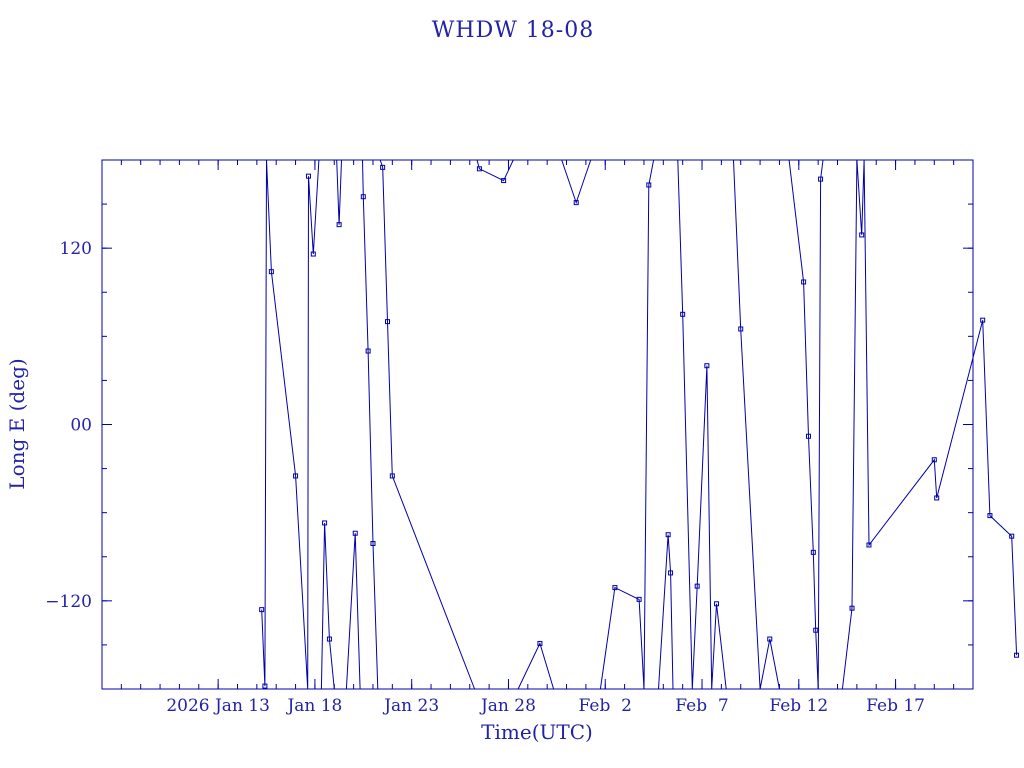 The width and height of the screenshot is (1024, 768). I want to click on y-tick-label: −120, so click(68, 602).